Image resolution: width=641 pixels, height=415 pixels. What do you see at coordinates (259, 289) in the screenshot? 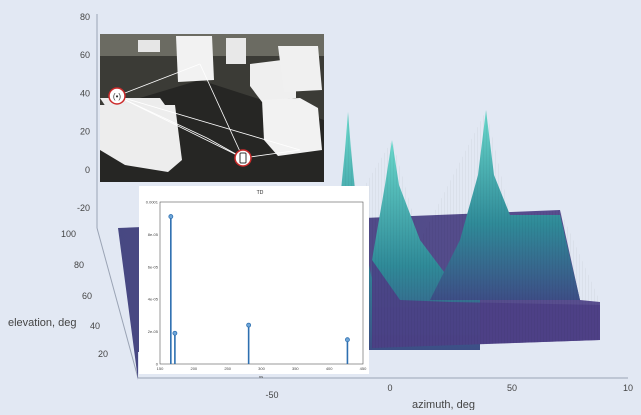
I see `stems` at bounding box center [259, 289].